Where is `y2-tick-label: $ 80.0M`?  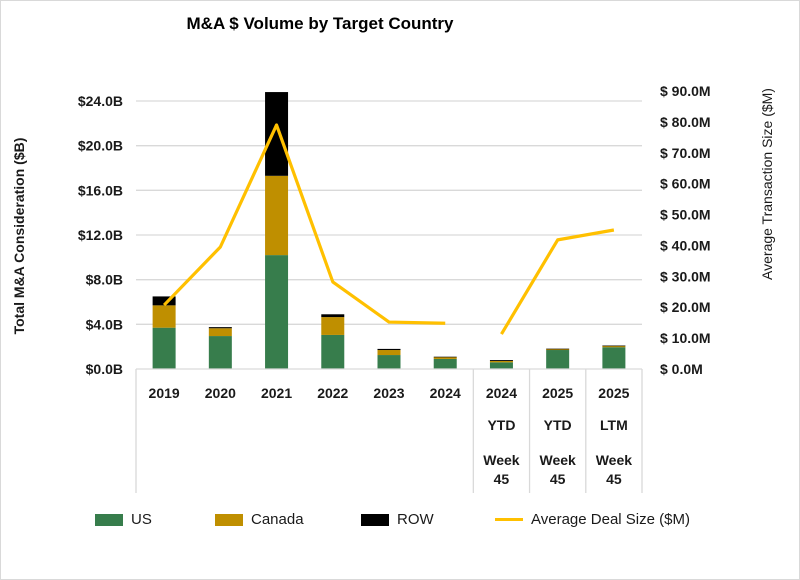
y2-tick-label: $ 80.0M is located at coordinates (685, 122).